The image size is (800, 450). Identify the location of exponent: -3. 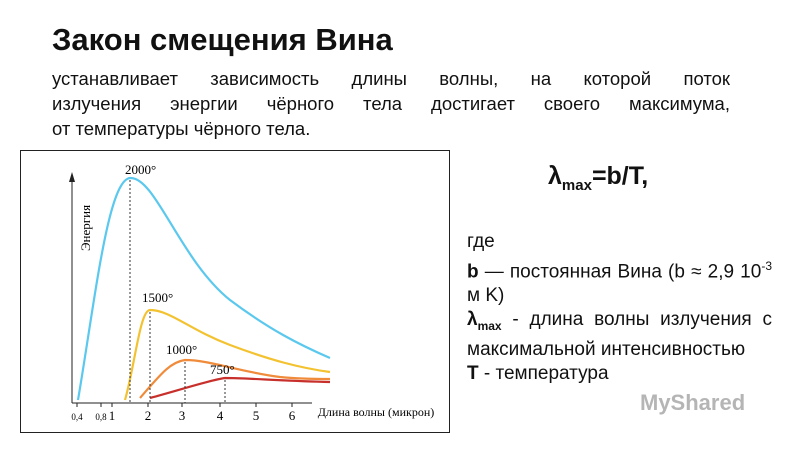
(766, 266).